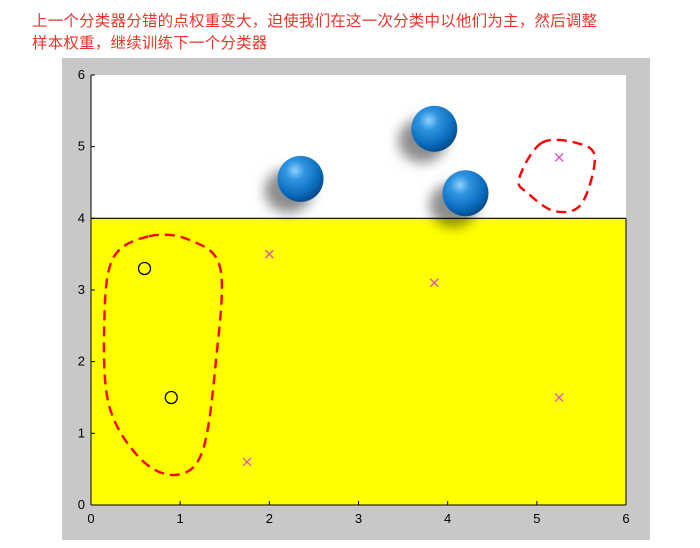  What do you see at coordinates (81, 146) in the screenshot?
I see `y-tick-label: 5` at bounding box center [81, 146].